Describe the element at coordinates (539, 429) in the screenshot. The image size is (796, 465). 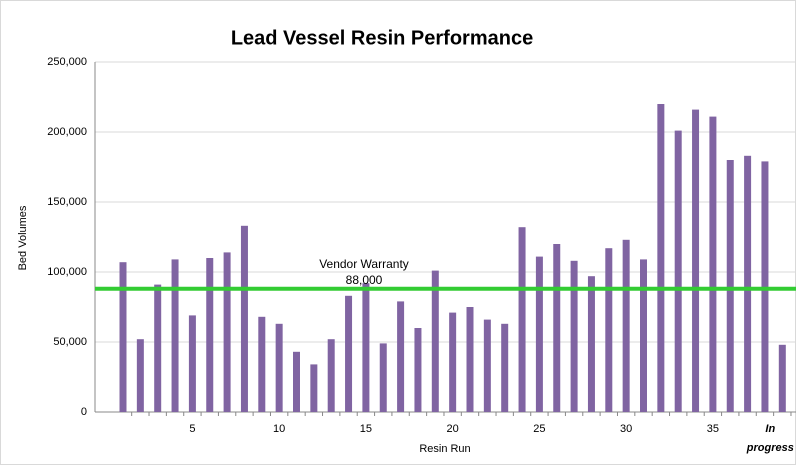
I see `x-tick-label: 25` at that location.